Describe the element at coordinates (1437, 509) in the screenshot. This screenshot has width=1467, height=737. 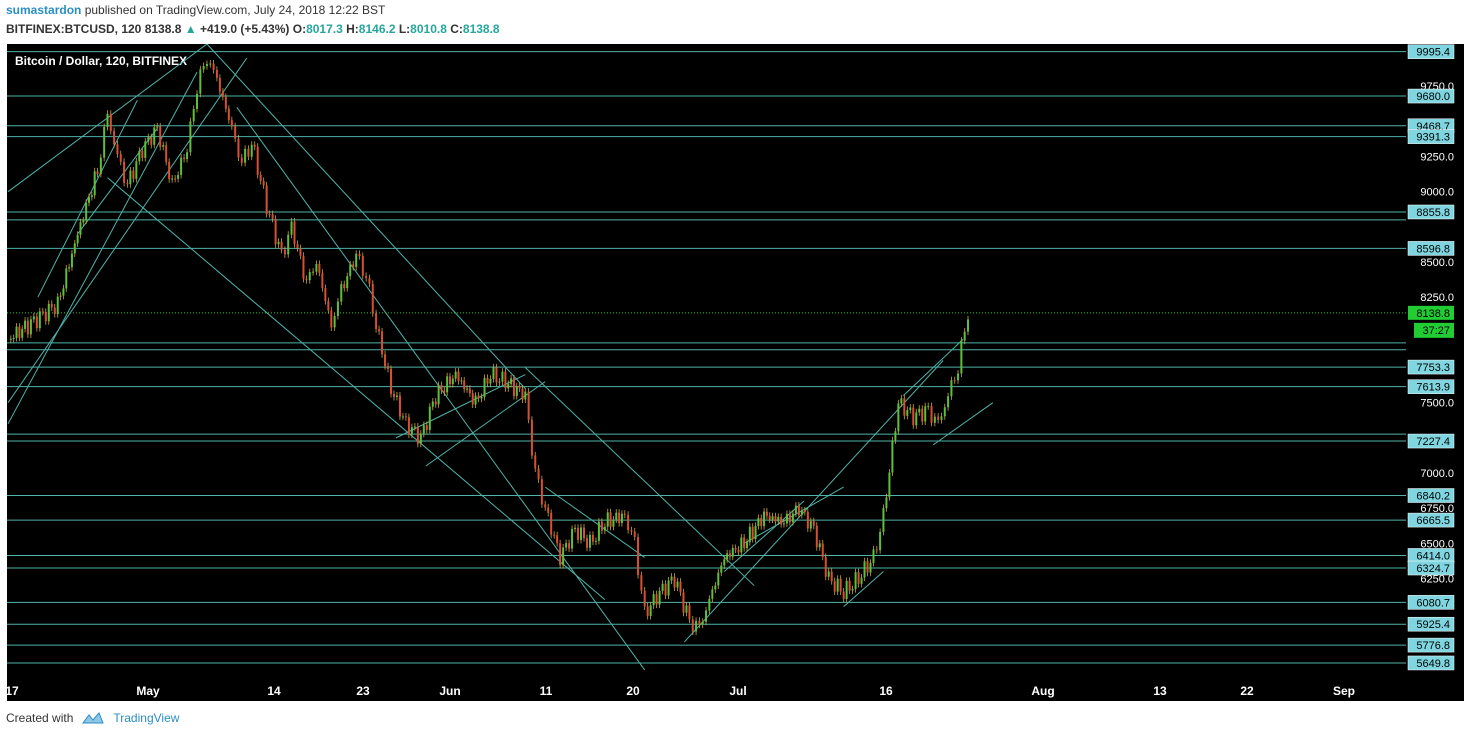
I see `price-tick-label: 6750.0` at that location.